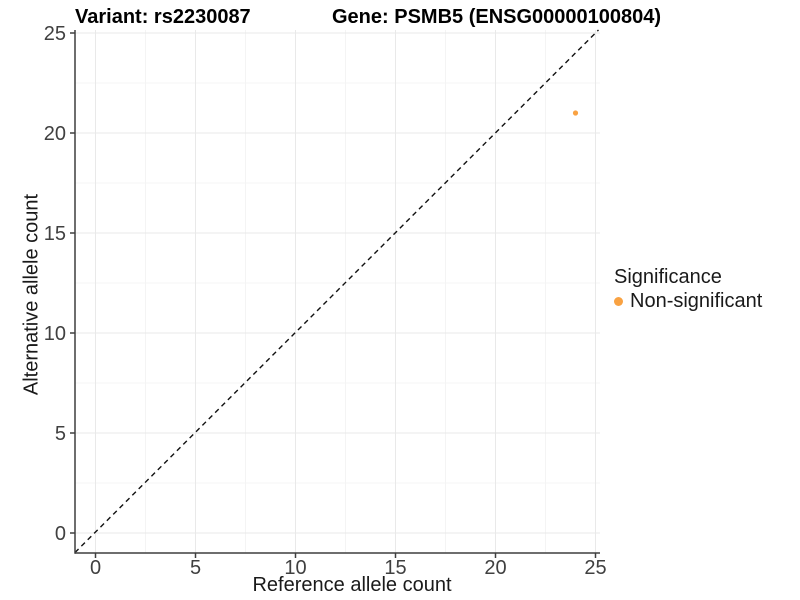 The height and width of the screenshot is (600, 800). Describe the element at coordinates (55, 134) in the screenshot. I see `y-tick-label: 20` at that location.